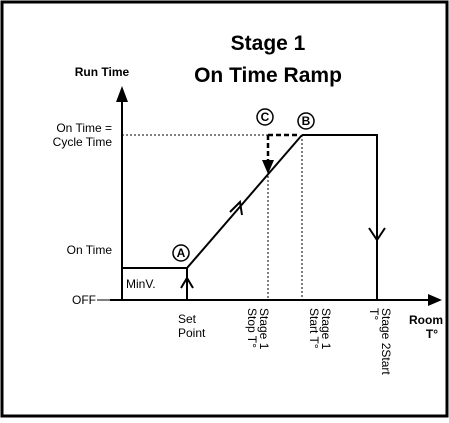 This screenshot has height=423, width=449. Describe the element at coordinates (84, 128) in the screenshot. I see `y-level-label: On Time =` at that location.